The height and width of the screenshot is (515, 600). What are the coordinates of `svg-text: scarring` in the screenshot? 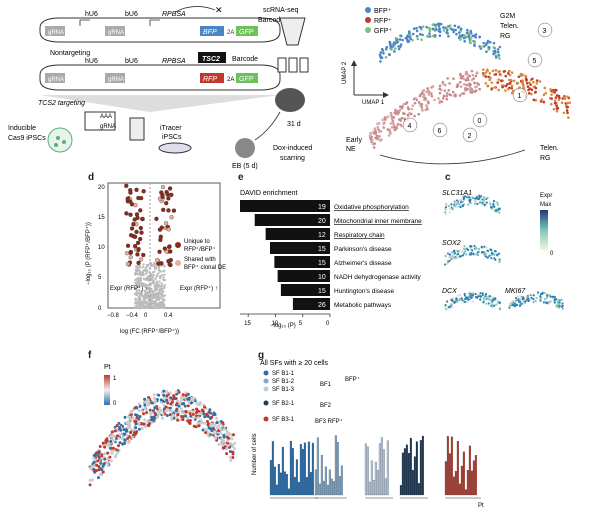 It's located at (292, 158).